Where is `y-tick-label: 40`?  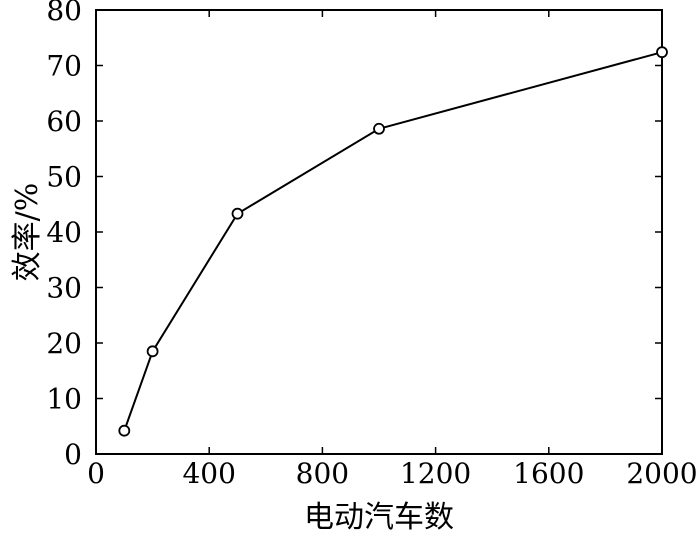
y-tick-label: 40 is located at coordinates (64, 232).